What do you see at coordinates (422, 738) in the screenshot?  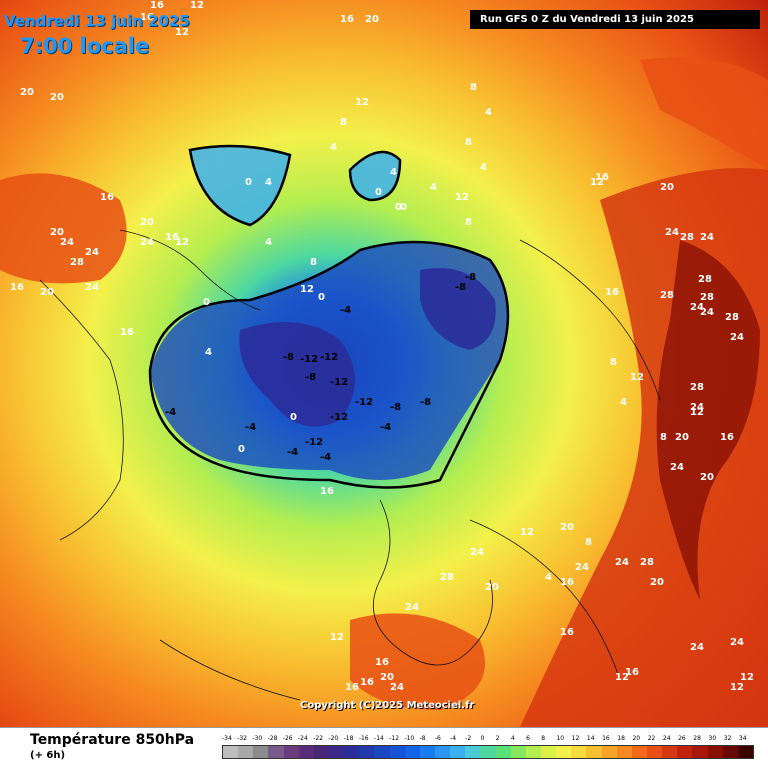 I see `scale-tick: -8` at bounding box center [422, 738].